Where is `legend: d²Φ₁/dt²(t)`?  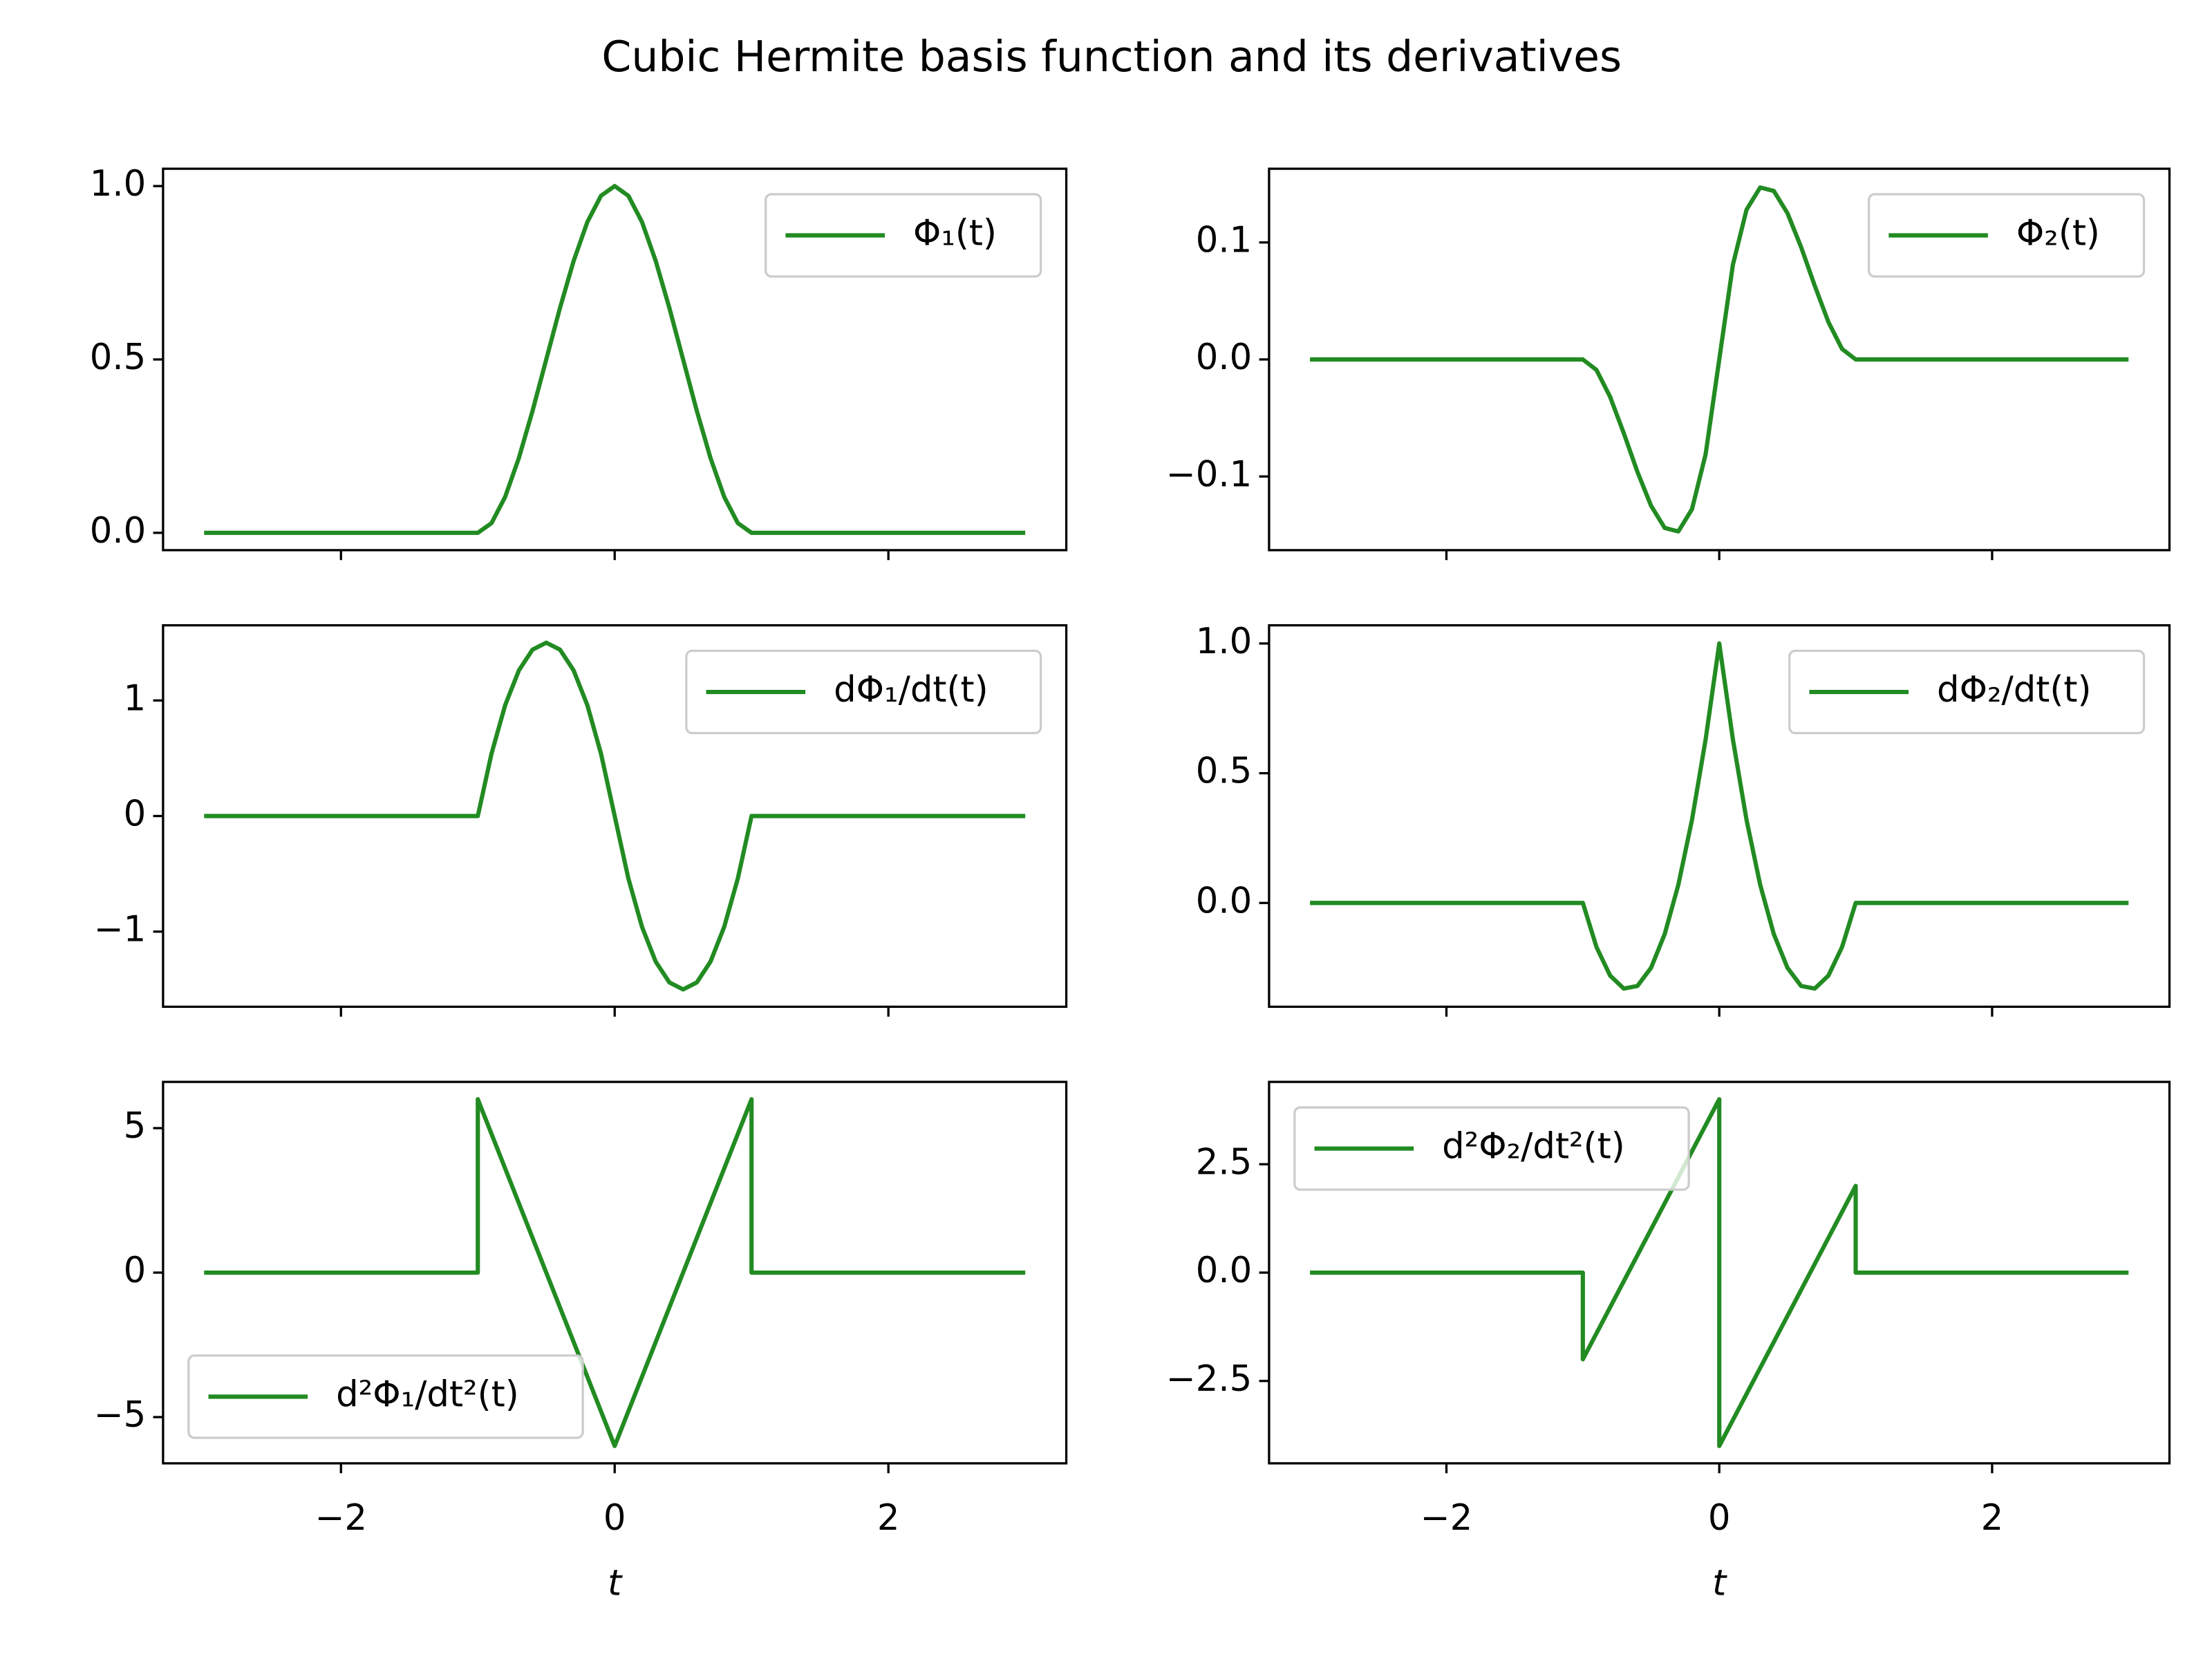
legend: d²Φ₁/dt²(t) is located at coordinates (385, 1396).